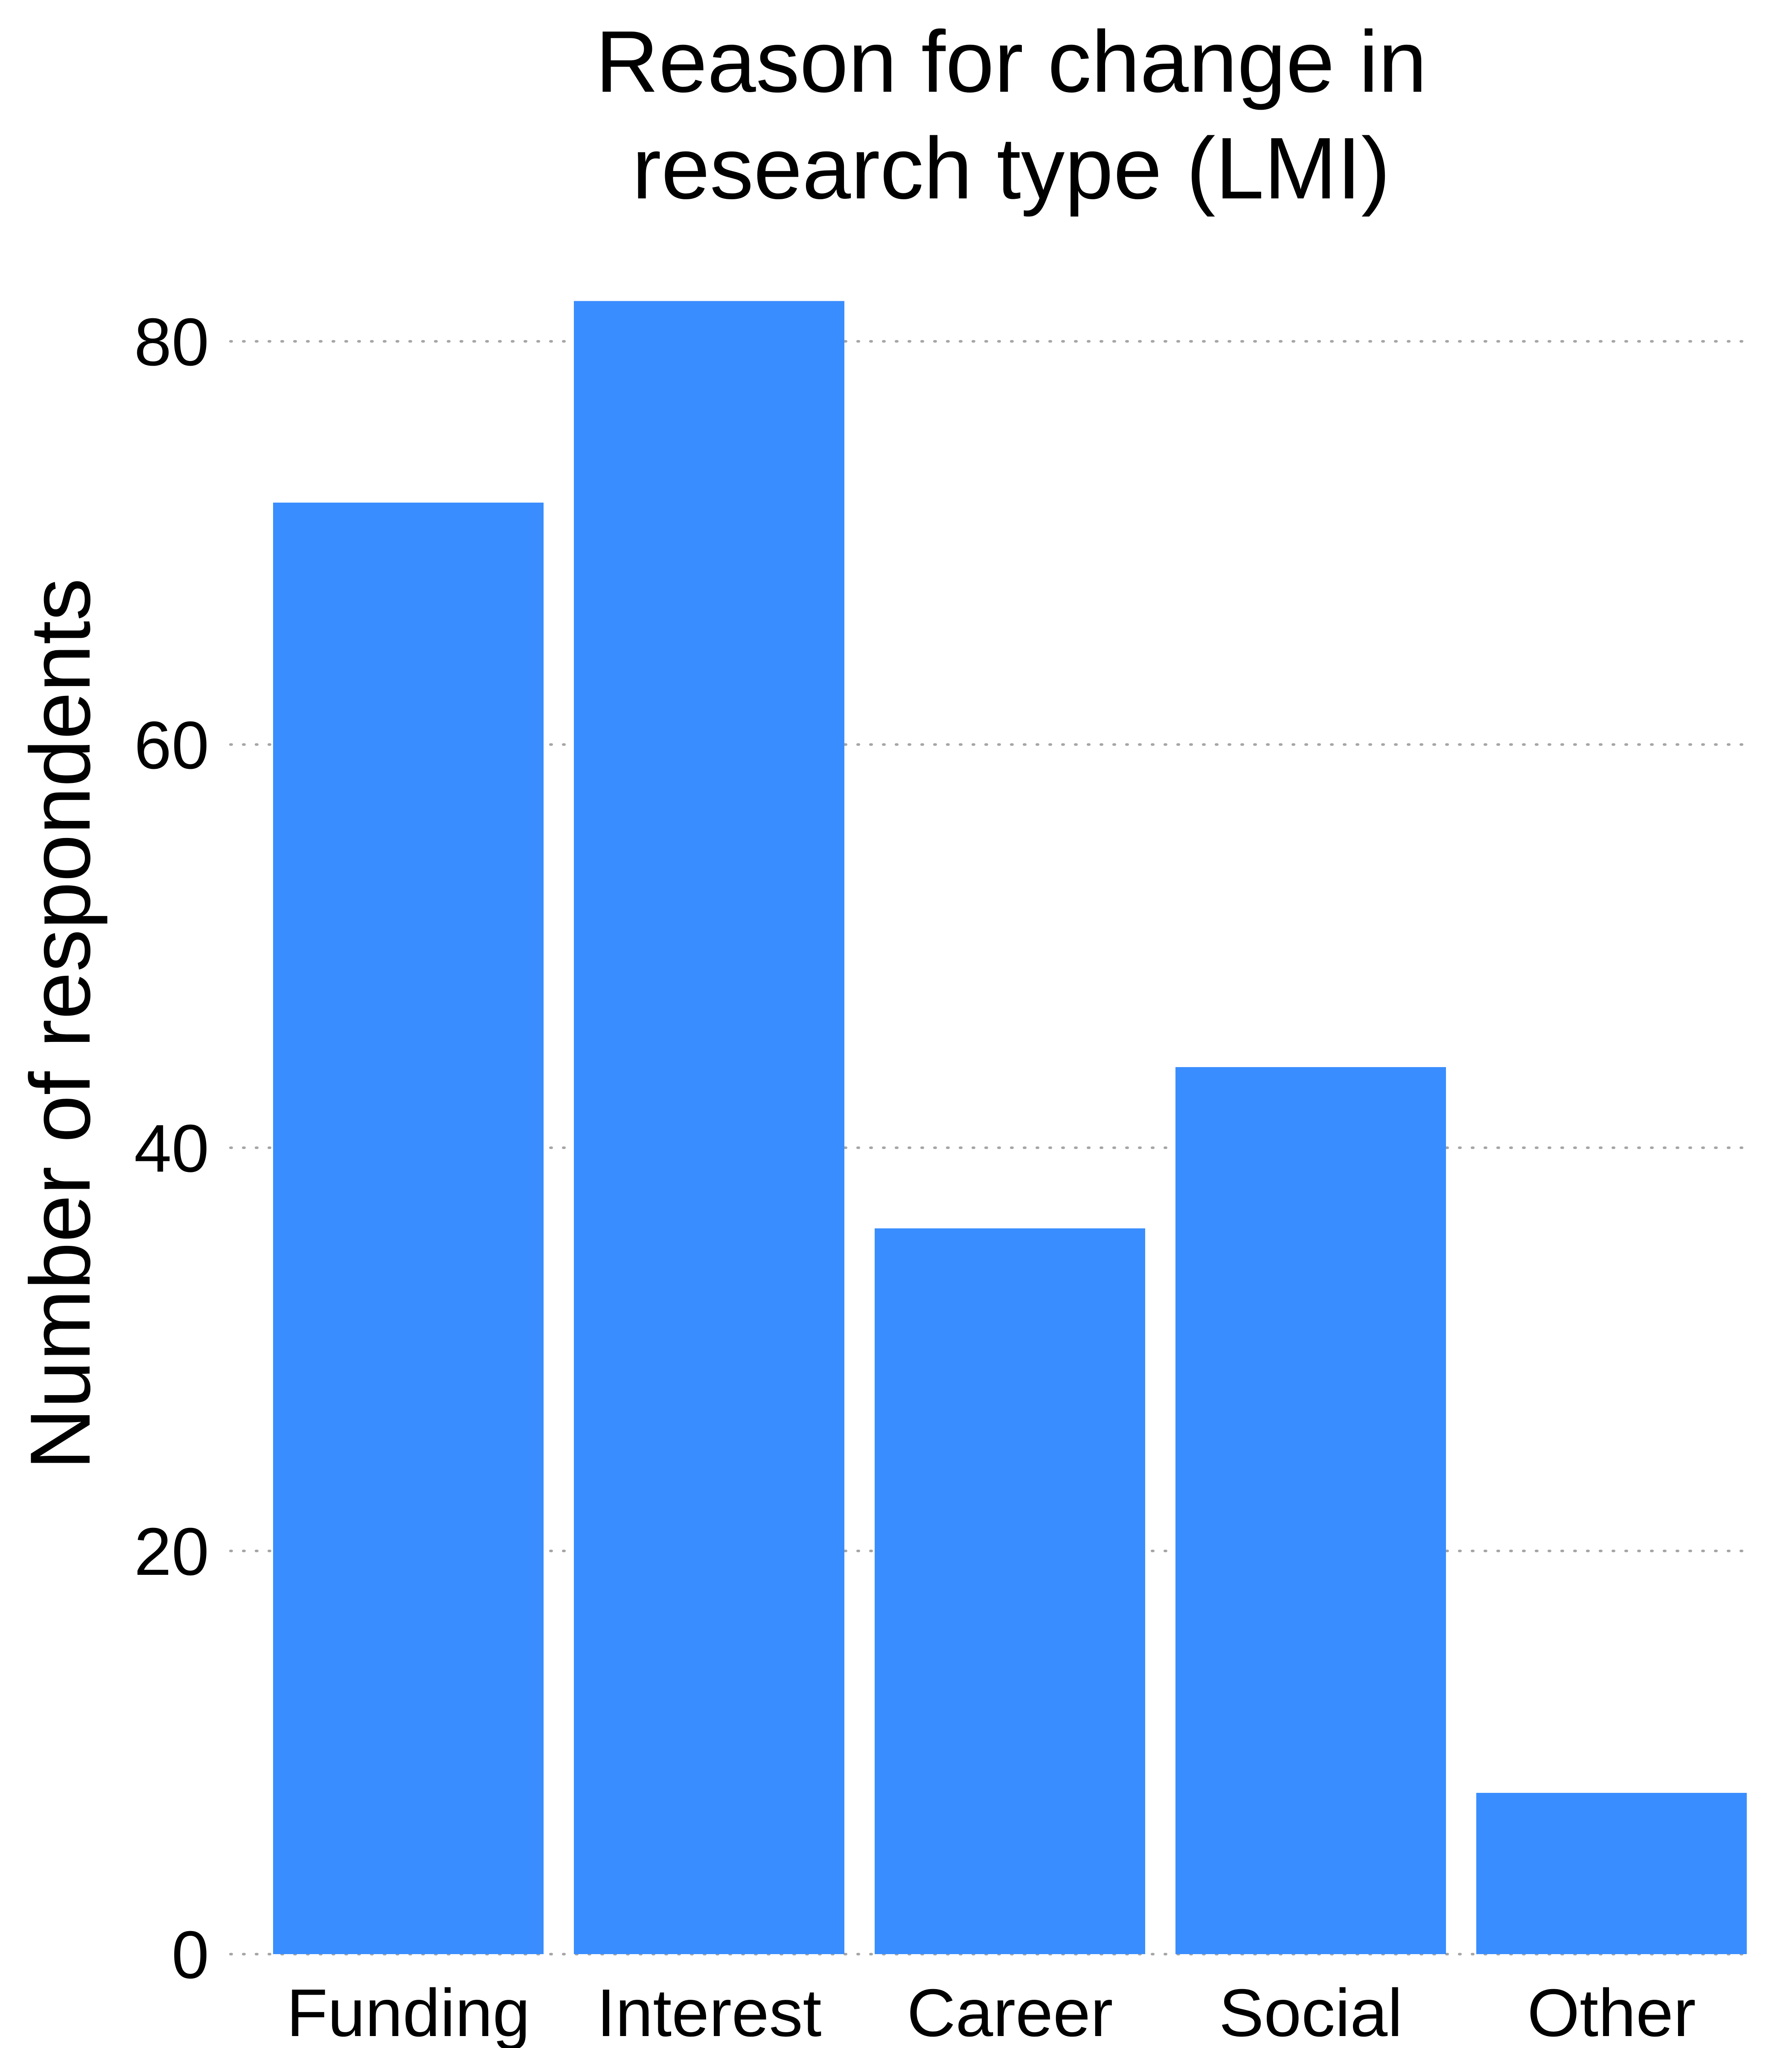 This screenshot has width=1792, height=2048. I want to click on x-tick-label-social: Social, so click(1310, 2012).